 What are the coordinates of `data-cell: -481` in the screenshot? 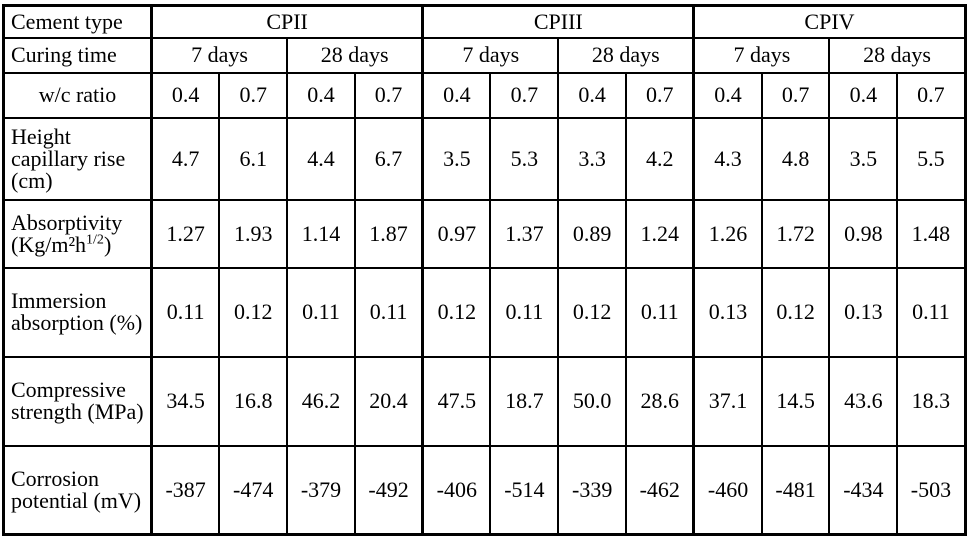 It's located at (795, 490).